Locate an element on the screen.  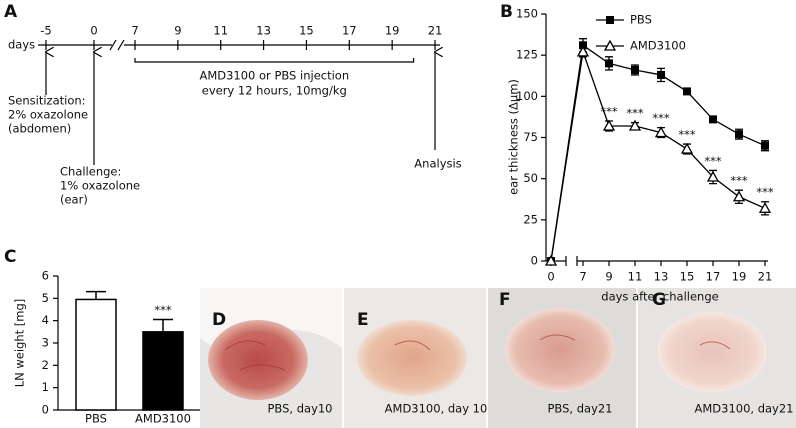
event-label: Challenge: is located at coordinates (90, 172).